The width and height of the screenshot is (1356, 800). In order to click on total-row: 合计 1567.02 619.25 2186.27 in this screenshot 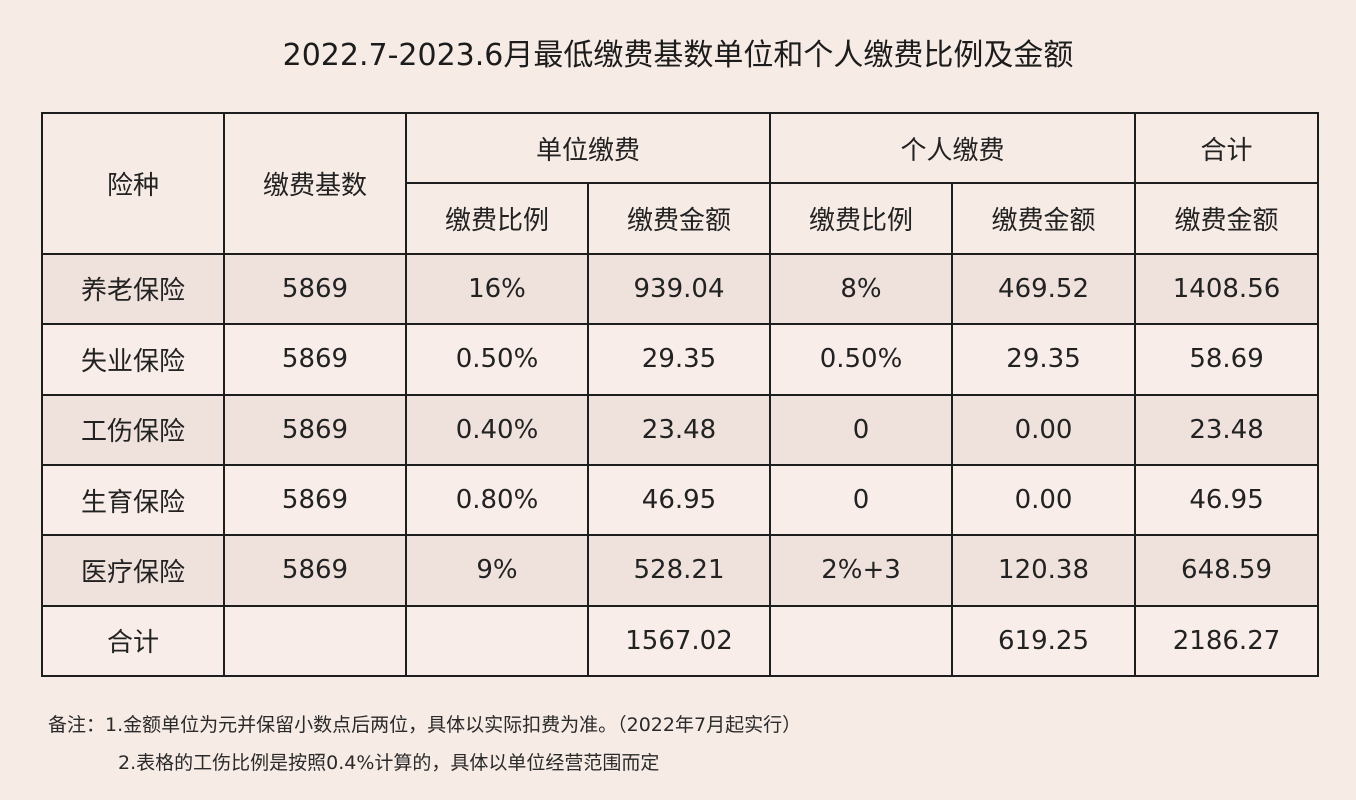, I will do `click(680, 641)`.